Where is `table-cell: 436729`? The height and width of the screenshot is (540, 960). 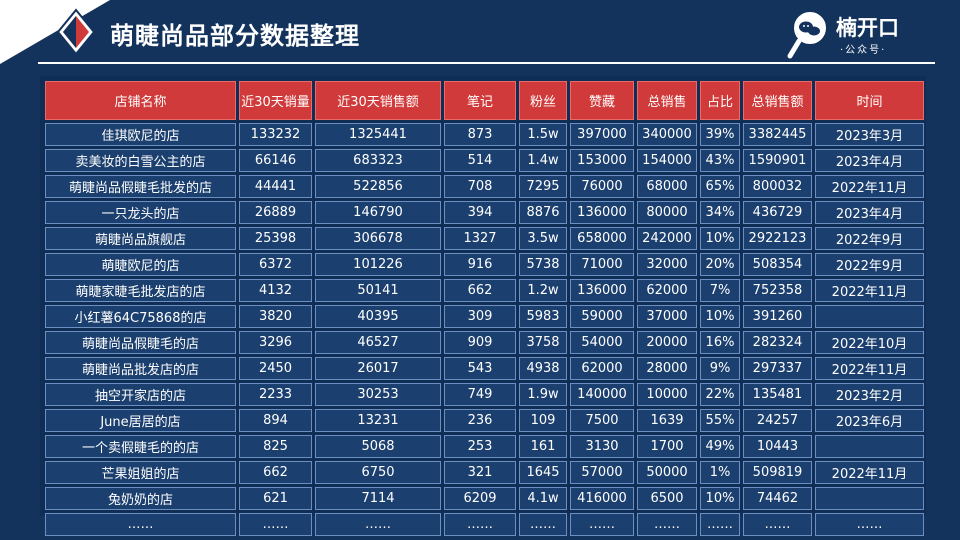 table-cell: 436729 is located at coordinates (777, 212).